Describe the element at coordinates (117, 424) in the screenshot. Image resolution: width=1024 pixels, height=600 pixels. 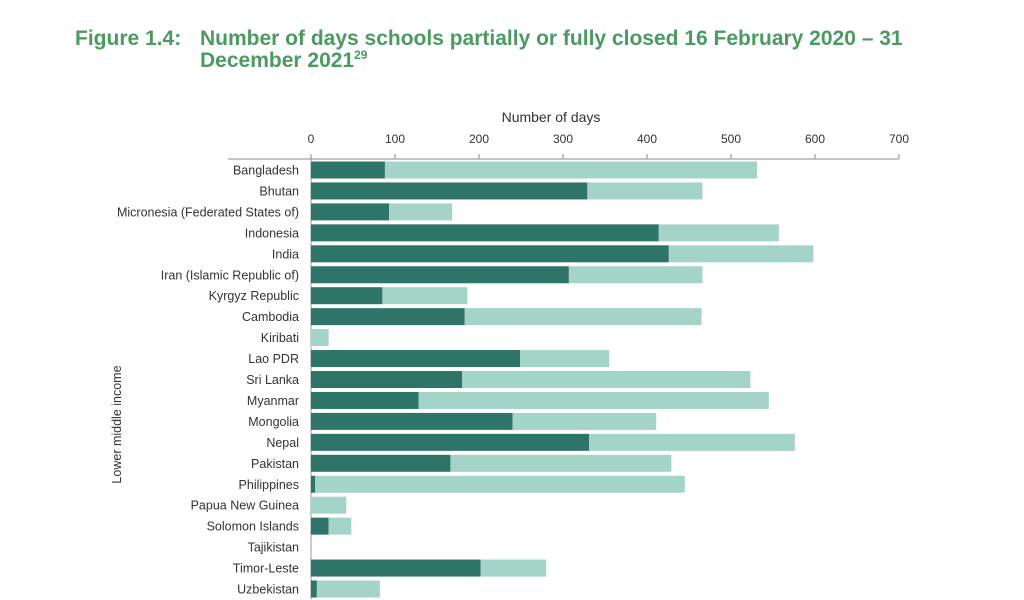
I see `group-label: Lower middle income` at that location.